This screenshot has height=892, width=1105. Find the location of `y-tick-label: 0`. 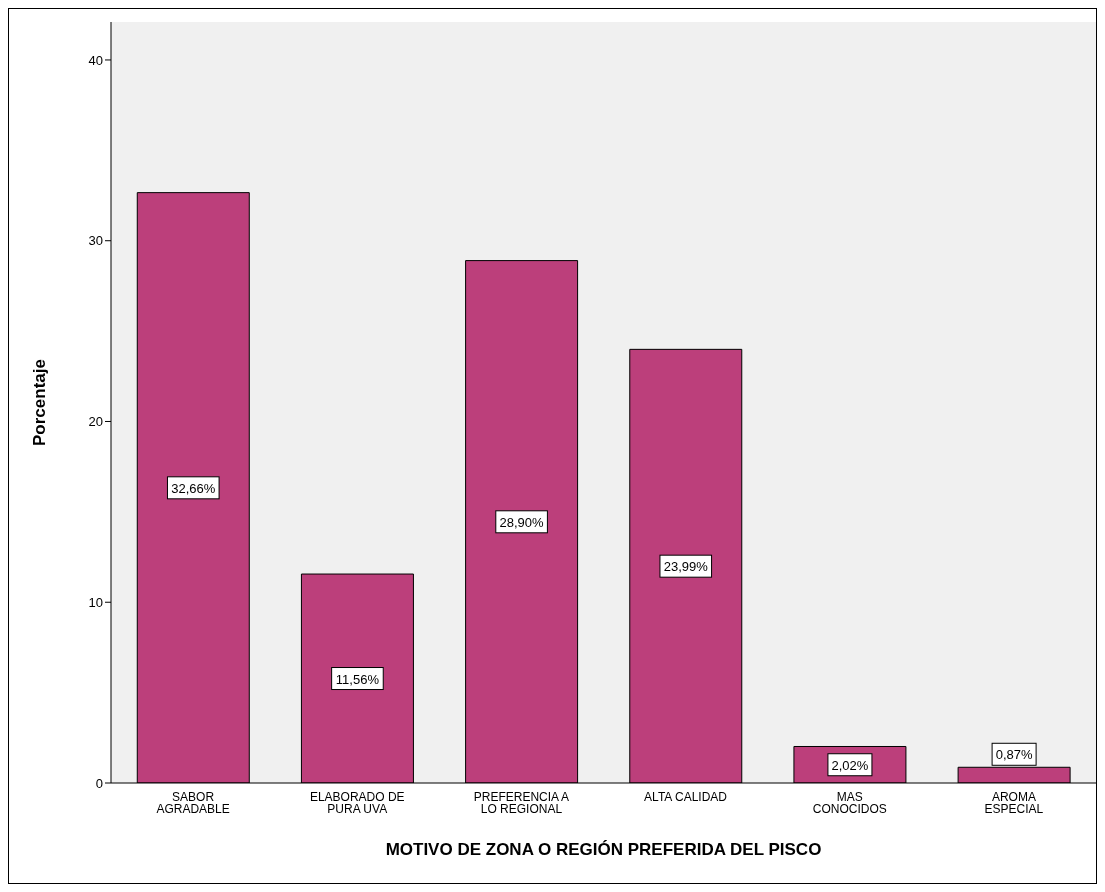

y-tick-label: 0 is located at coordinates (99, 783).